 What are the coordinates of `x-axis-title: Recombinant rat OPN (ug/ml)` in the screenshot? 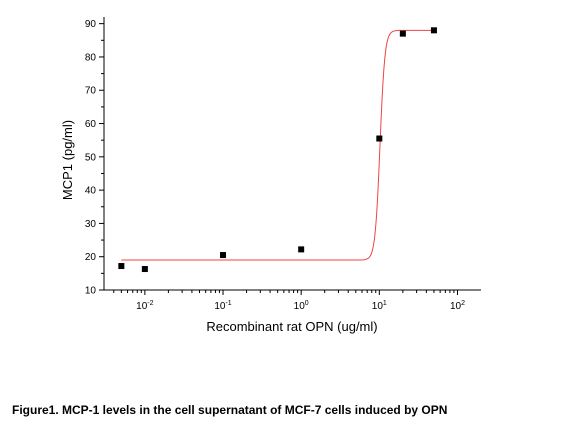 It's located at (291, 326).